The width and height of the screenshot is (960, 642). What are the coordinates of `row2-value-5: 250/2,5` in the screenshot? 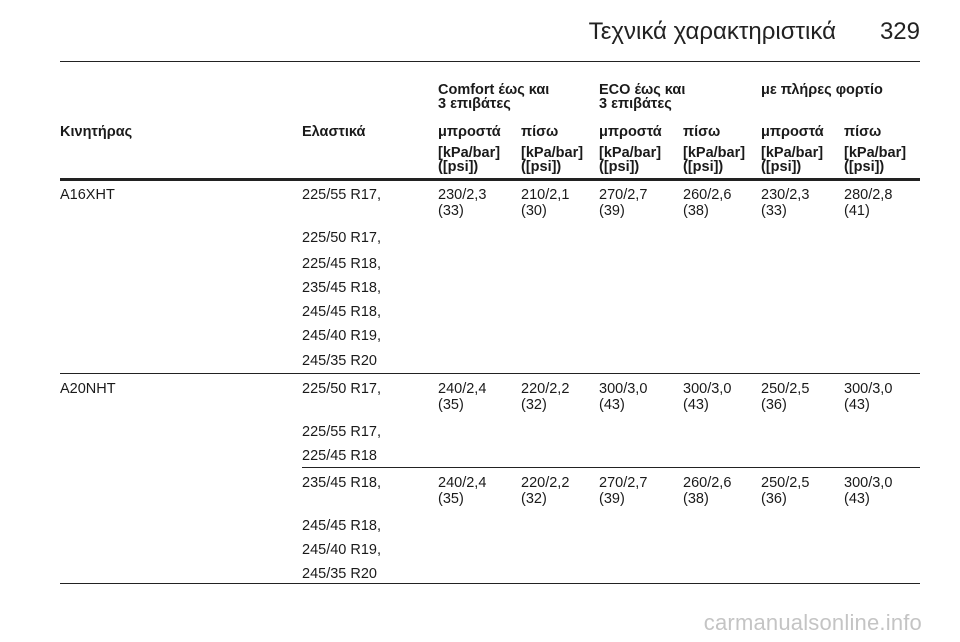 It's located at (785, 389).